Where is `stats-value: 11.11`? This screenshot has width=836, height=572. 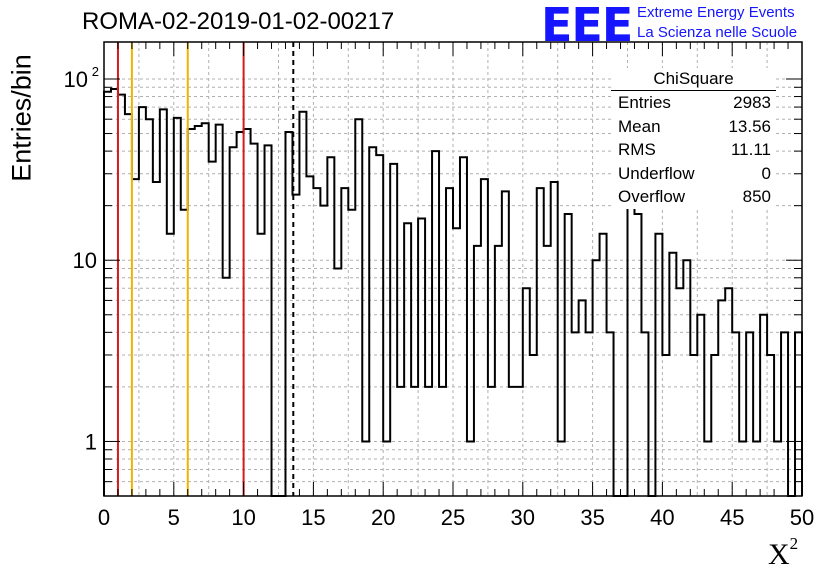
stats-value: 11.11 is located at coordinates (750, 149).